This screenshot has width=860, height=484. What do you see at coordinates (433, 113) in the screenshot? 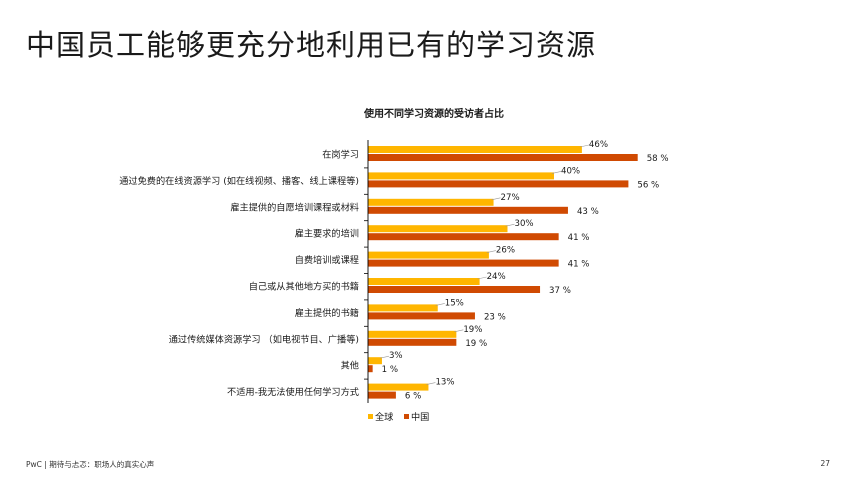
I see `chart-title: 使用不同学习资源的受访者占比` at bounding box center [433, 113].